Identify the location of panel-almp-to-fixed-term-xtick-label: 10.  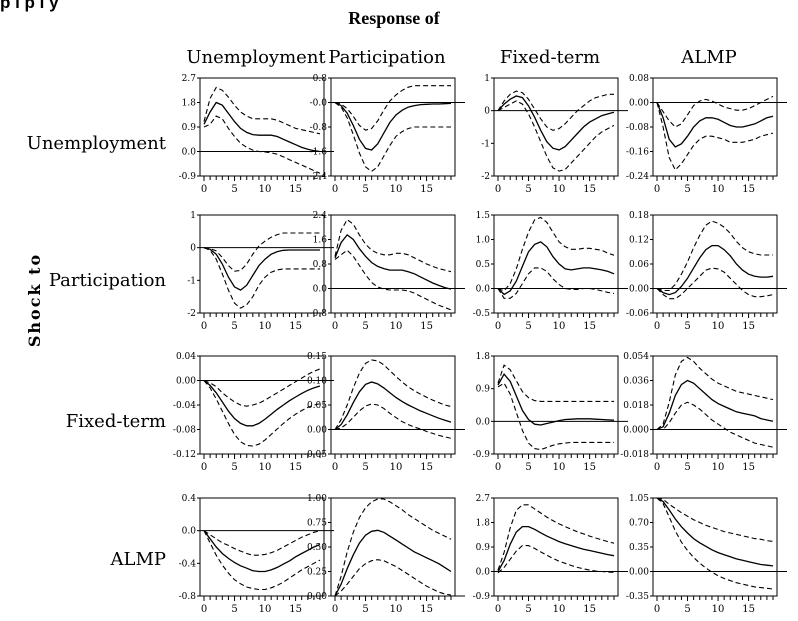
(559, 609).